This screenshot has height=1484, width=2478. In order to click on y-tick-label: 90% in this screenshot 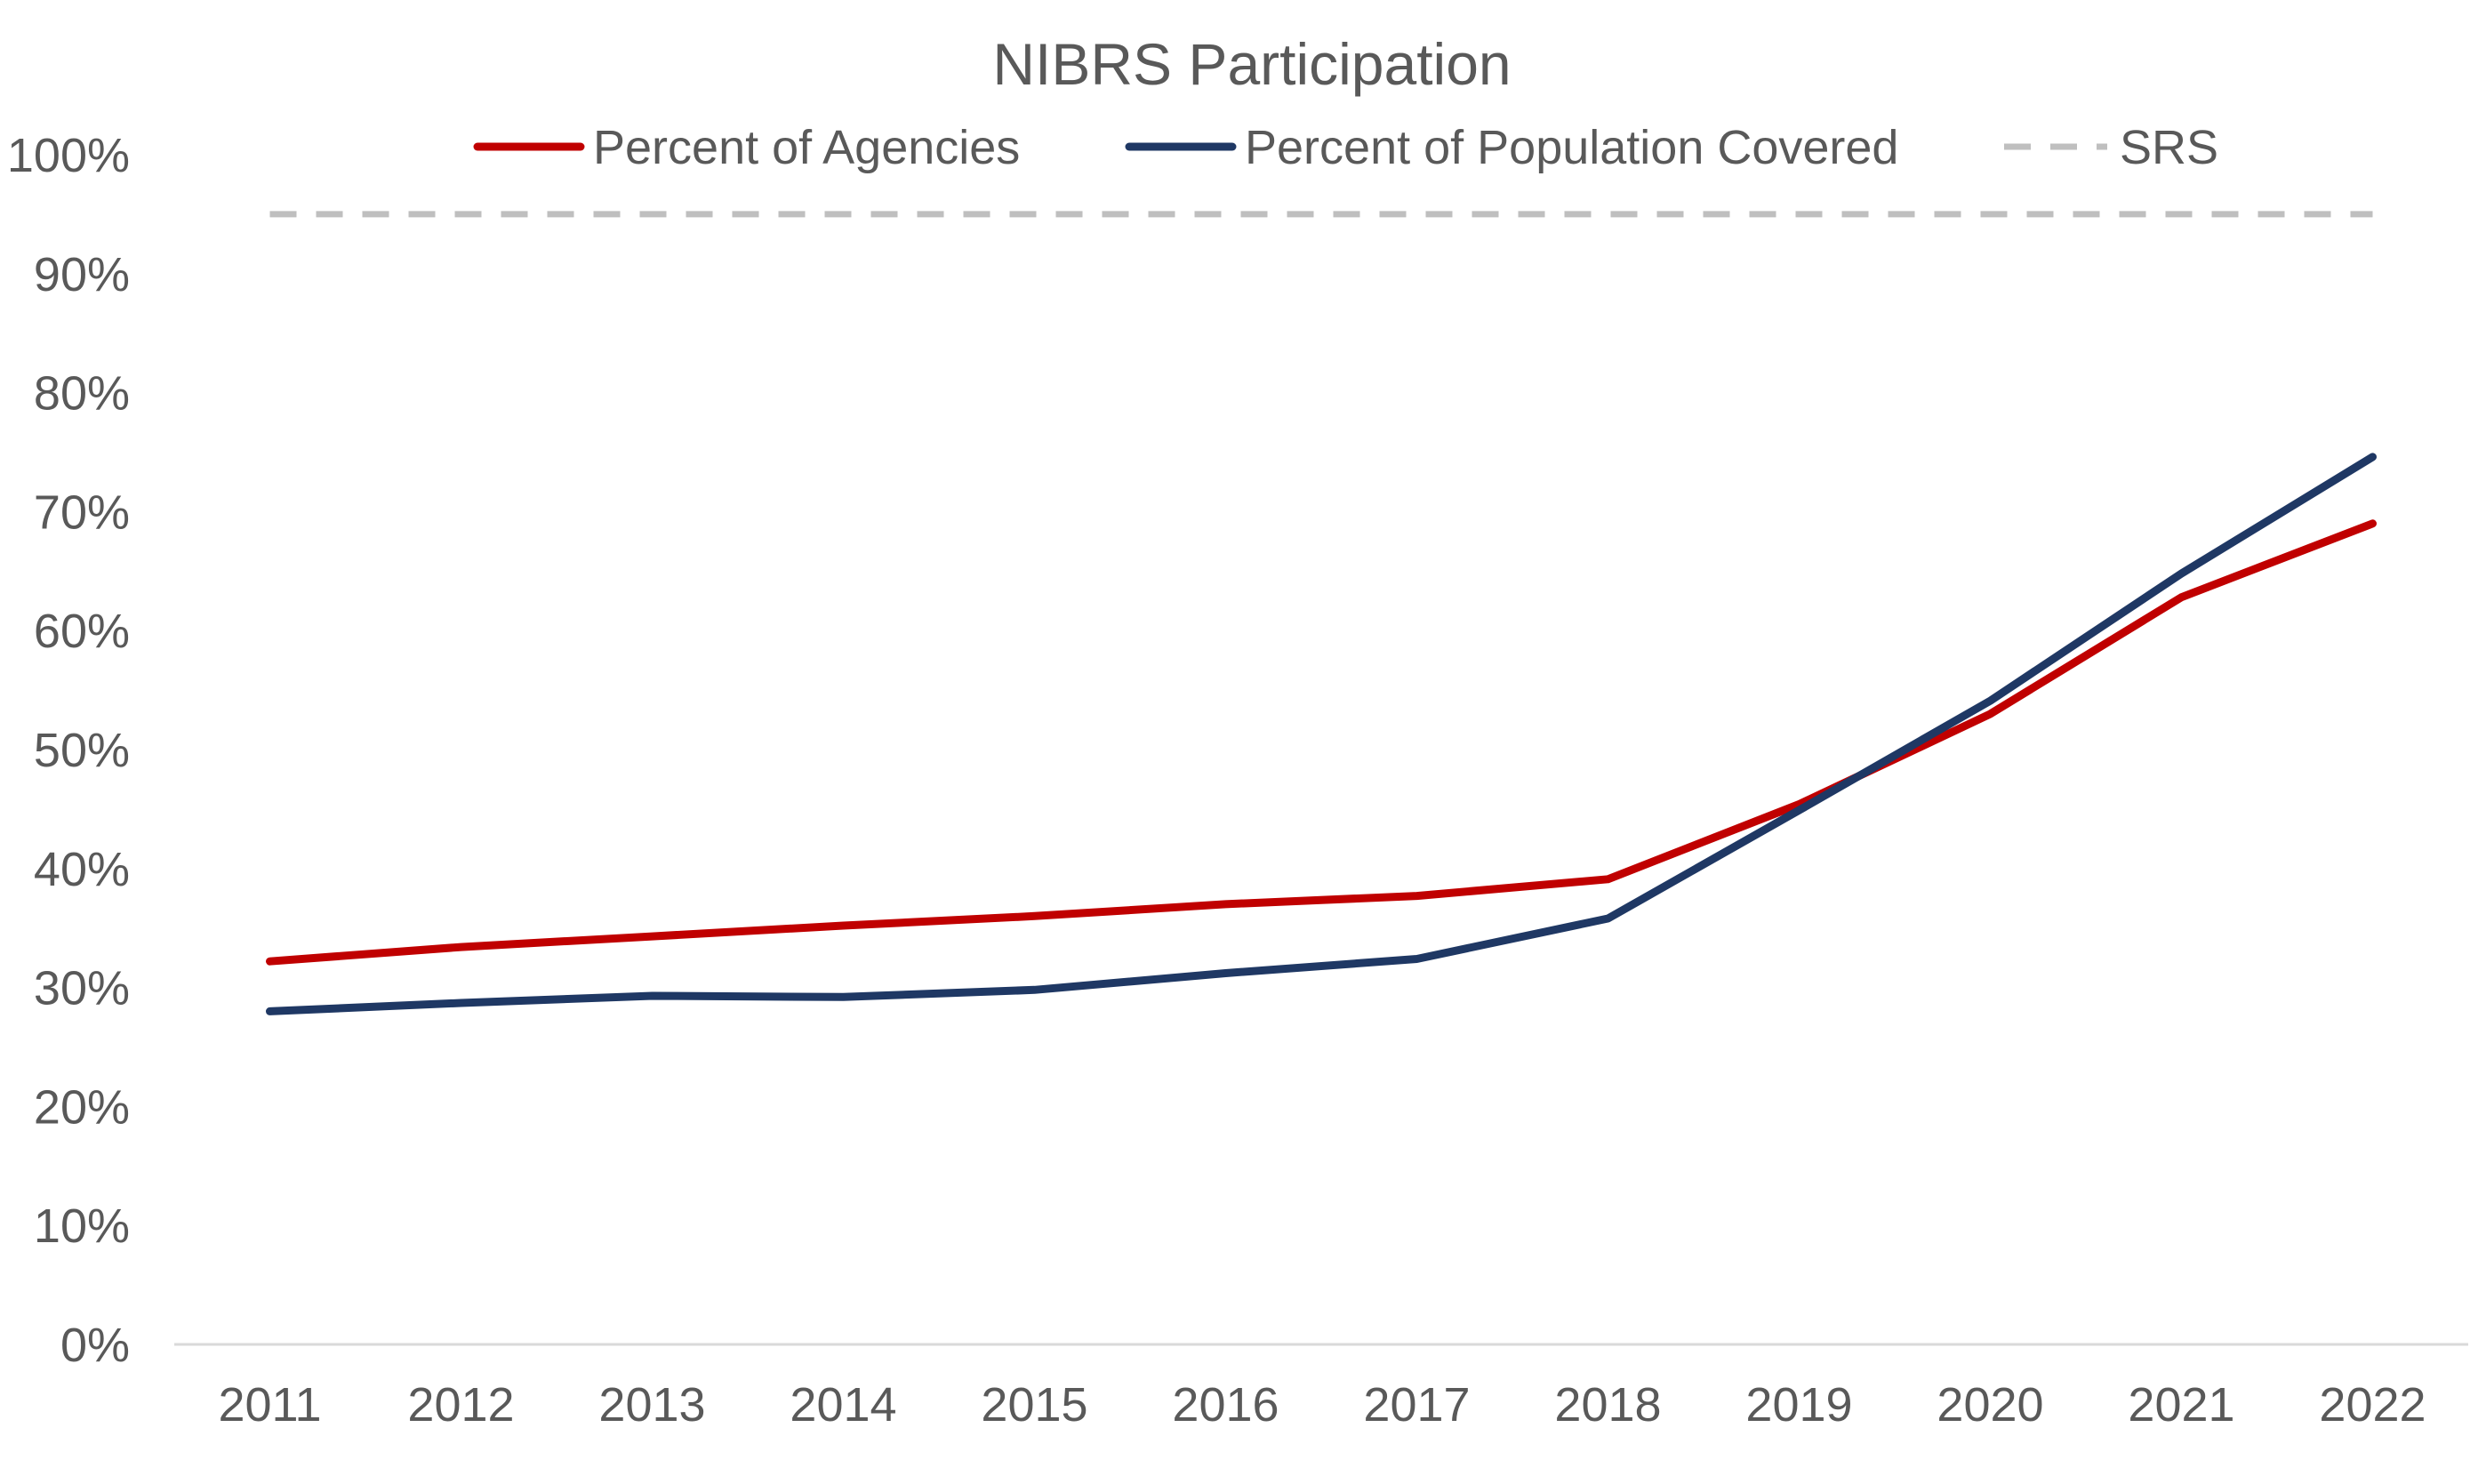, I will do `click(82, 274)`.